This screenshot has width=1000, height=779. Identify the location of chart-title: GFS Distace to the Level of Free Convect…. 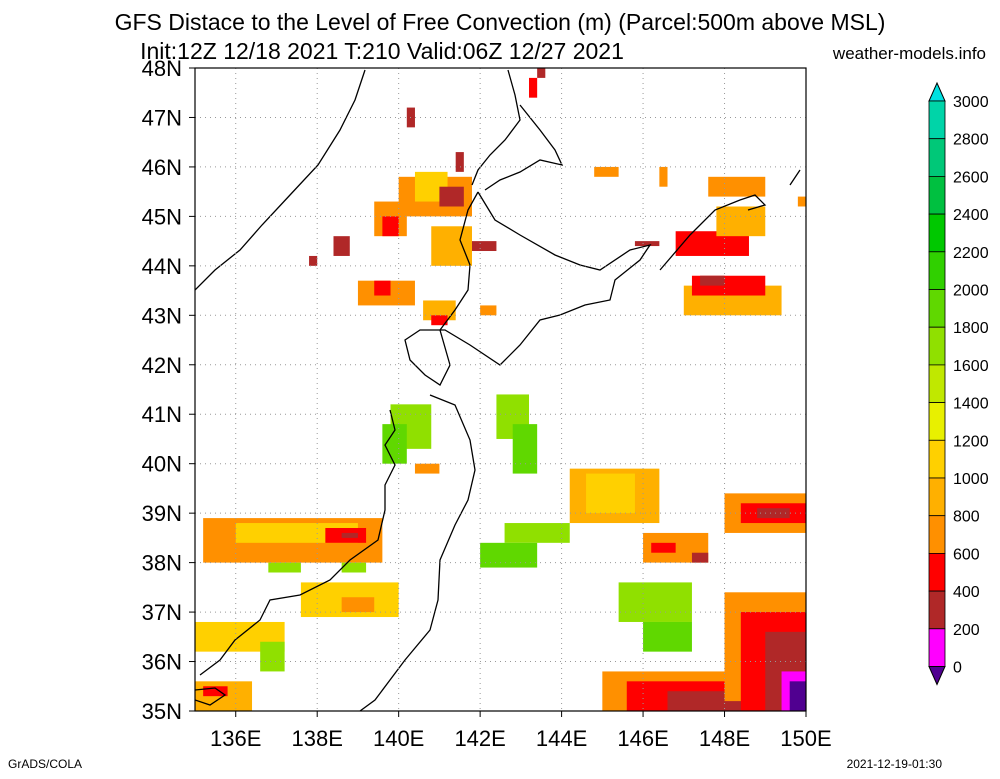
(500, 22).